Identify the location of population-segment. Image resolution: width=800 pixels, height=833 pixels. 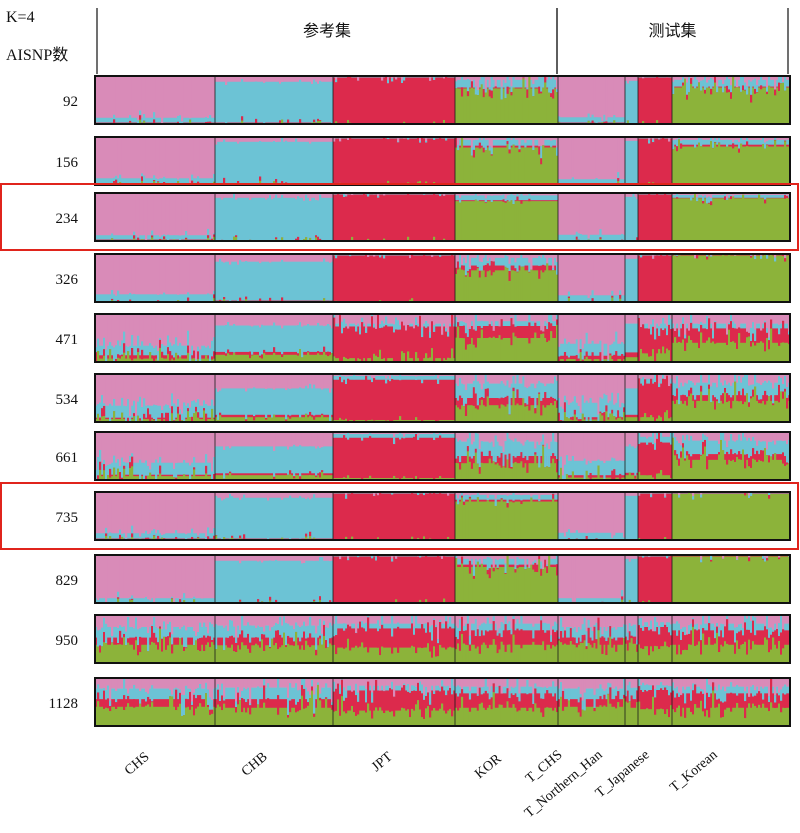
(155, 278).